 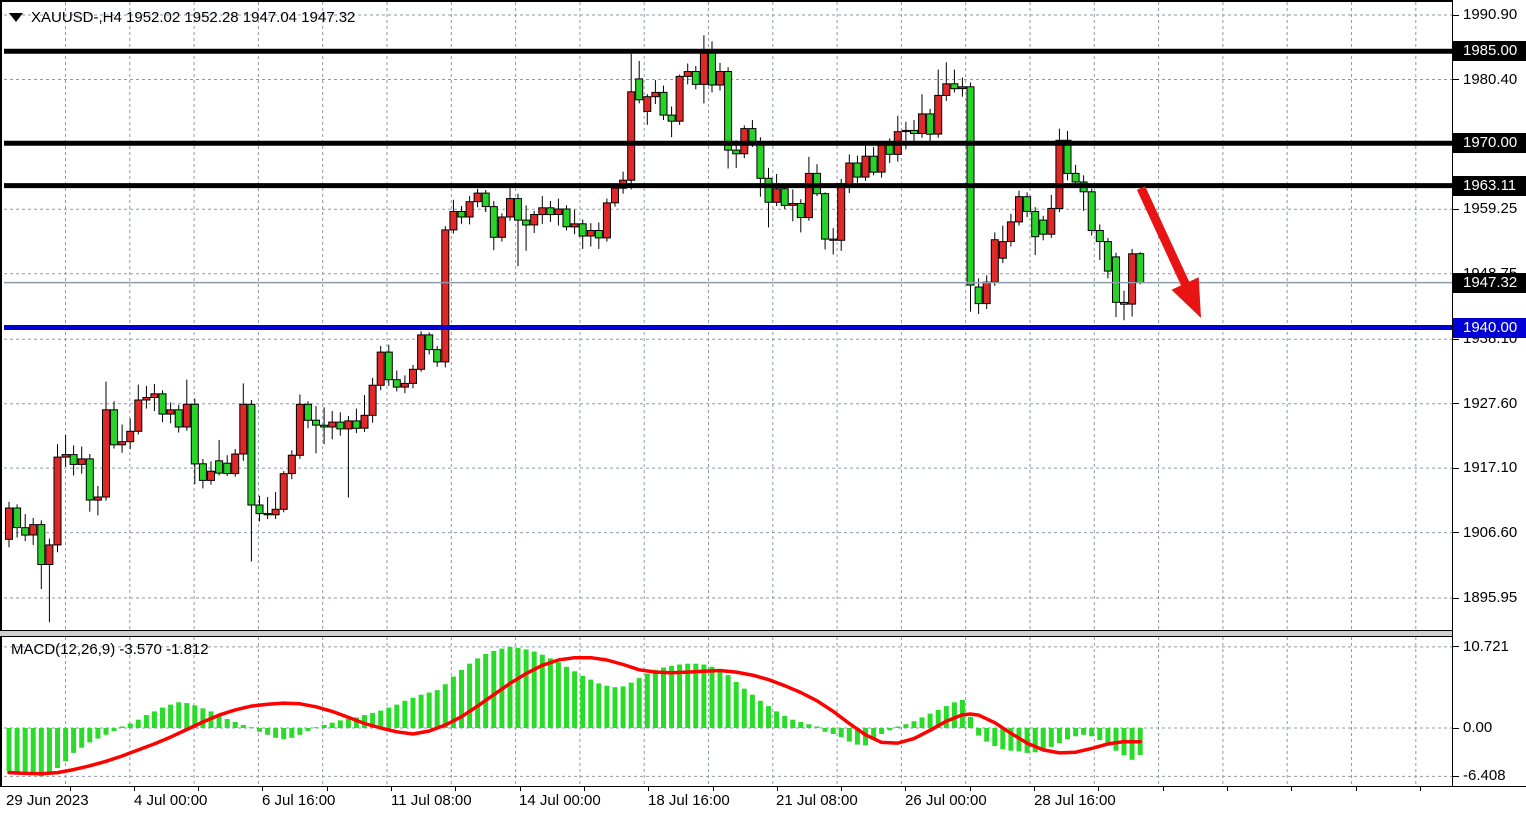 What do you see at coordinates (560, 800) in the screenshot?
I see `time-axis-label: 14 Jul 00:00` at bounding box center [560, 800].